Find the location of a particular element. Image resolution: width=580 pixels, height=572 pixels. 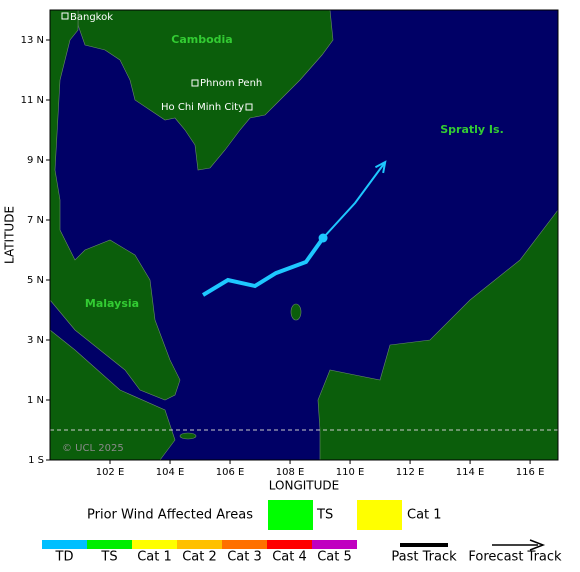

legend-label: TS is located at coordinates (324, 515).